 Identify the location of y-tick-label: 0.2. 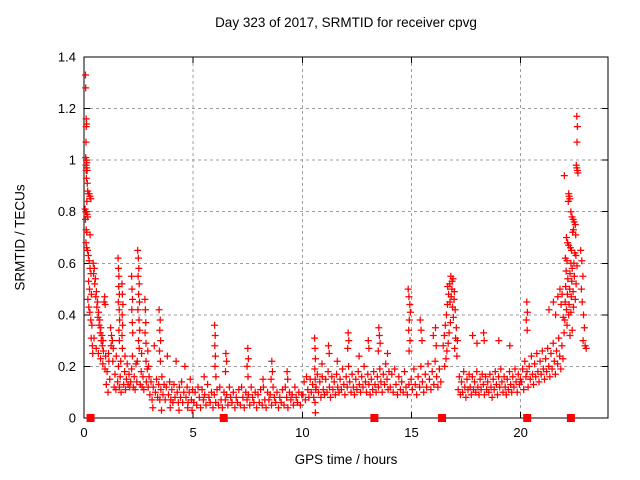
(67, 366).